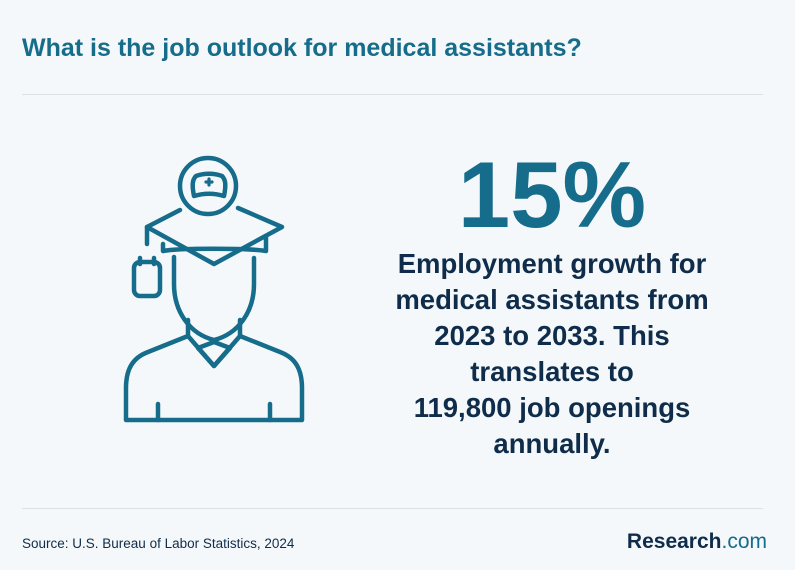 This screenshot has height=570, width=795. What do you see at coordinates (392, 94) in the screenshot?
I see `top-divider` at bounding box center [392, 94].